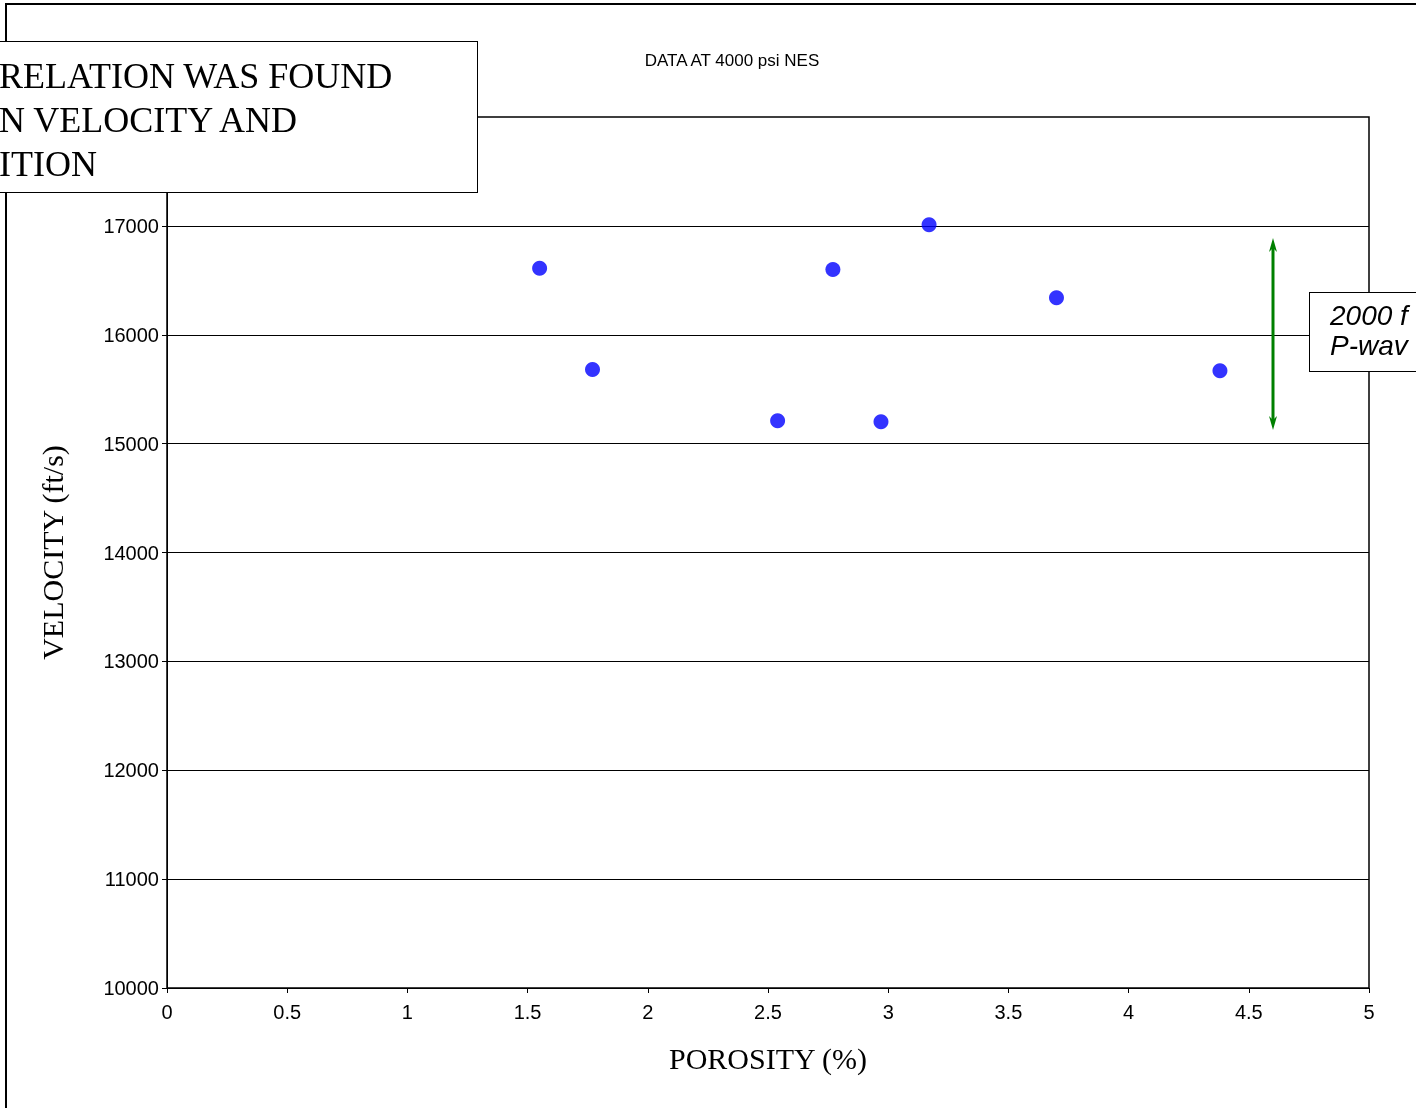 The image size is (1416, 1108). I want to click on x-tick-label: 1, so click(407, 1012).